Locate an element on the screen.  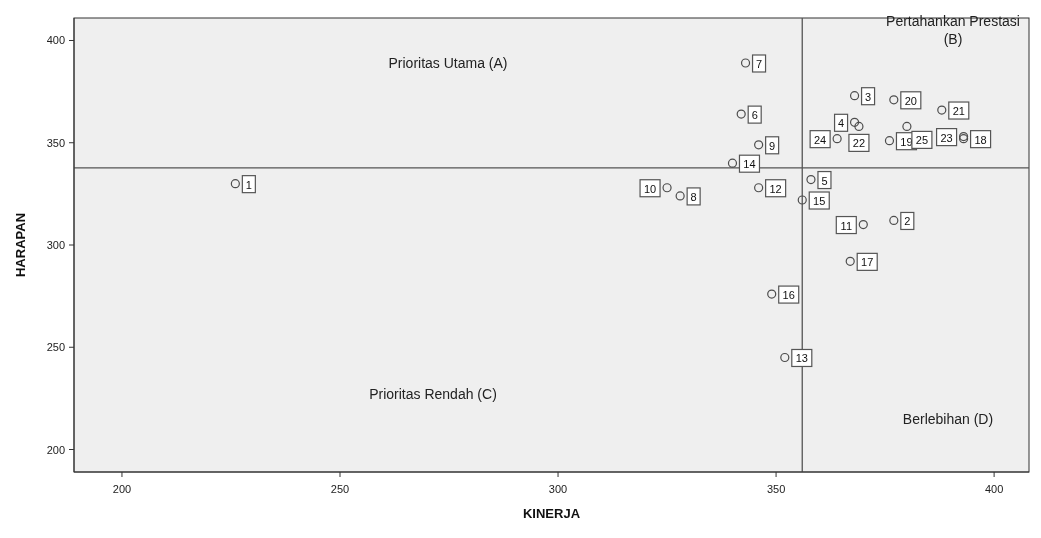
annotation: 6 is located at coordinates (754, 115).